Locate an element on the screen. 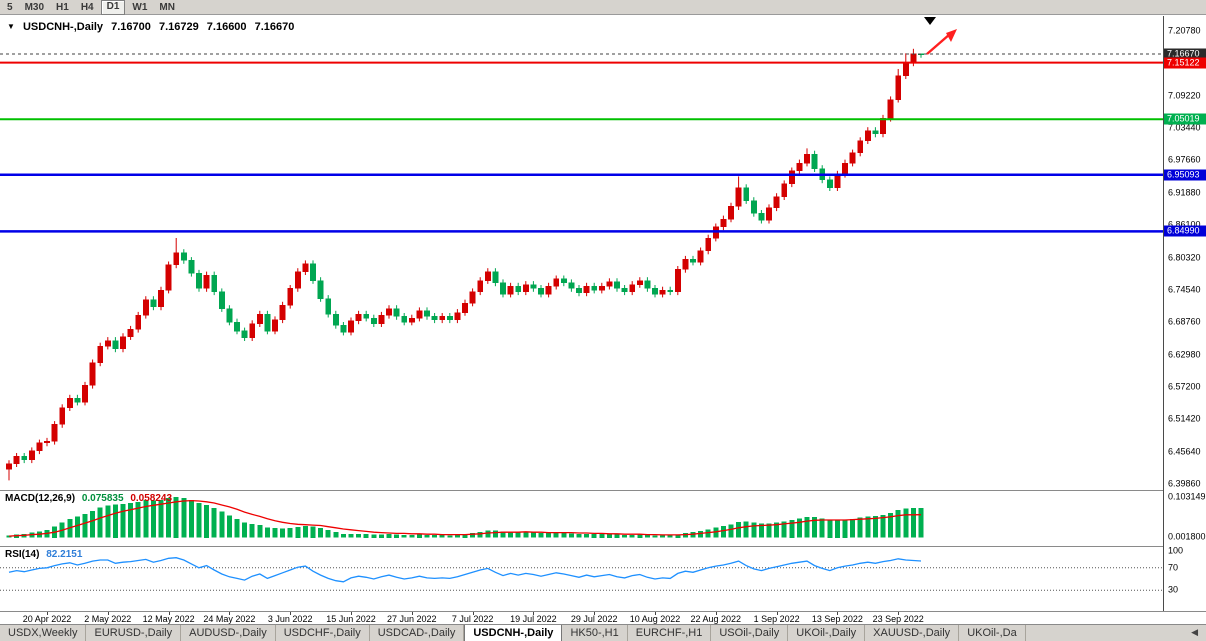 The height and width of the screenshot is (641, 1206). price-axis-label: 6.45640 is located at coordinates (1184, 451).